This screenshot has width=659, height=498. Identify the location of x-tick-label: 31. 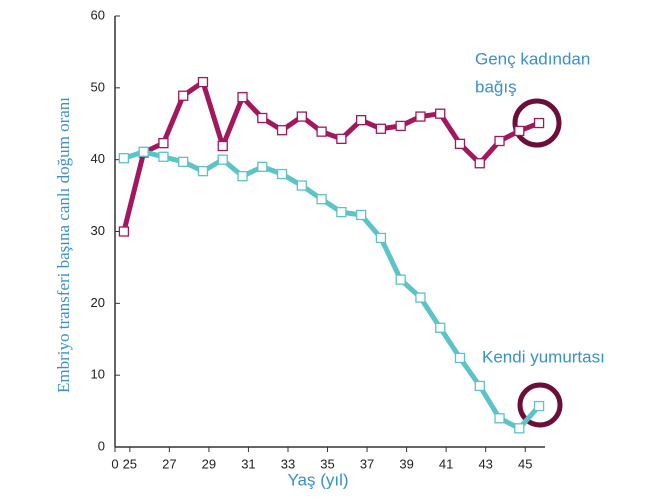
(248, 463).